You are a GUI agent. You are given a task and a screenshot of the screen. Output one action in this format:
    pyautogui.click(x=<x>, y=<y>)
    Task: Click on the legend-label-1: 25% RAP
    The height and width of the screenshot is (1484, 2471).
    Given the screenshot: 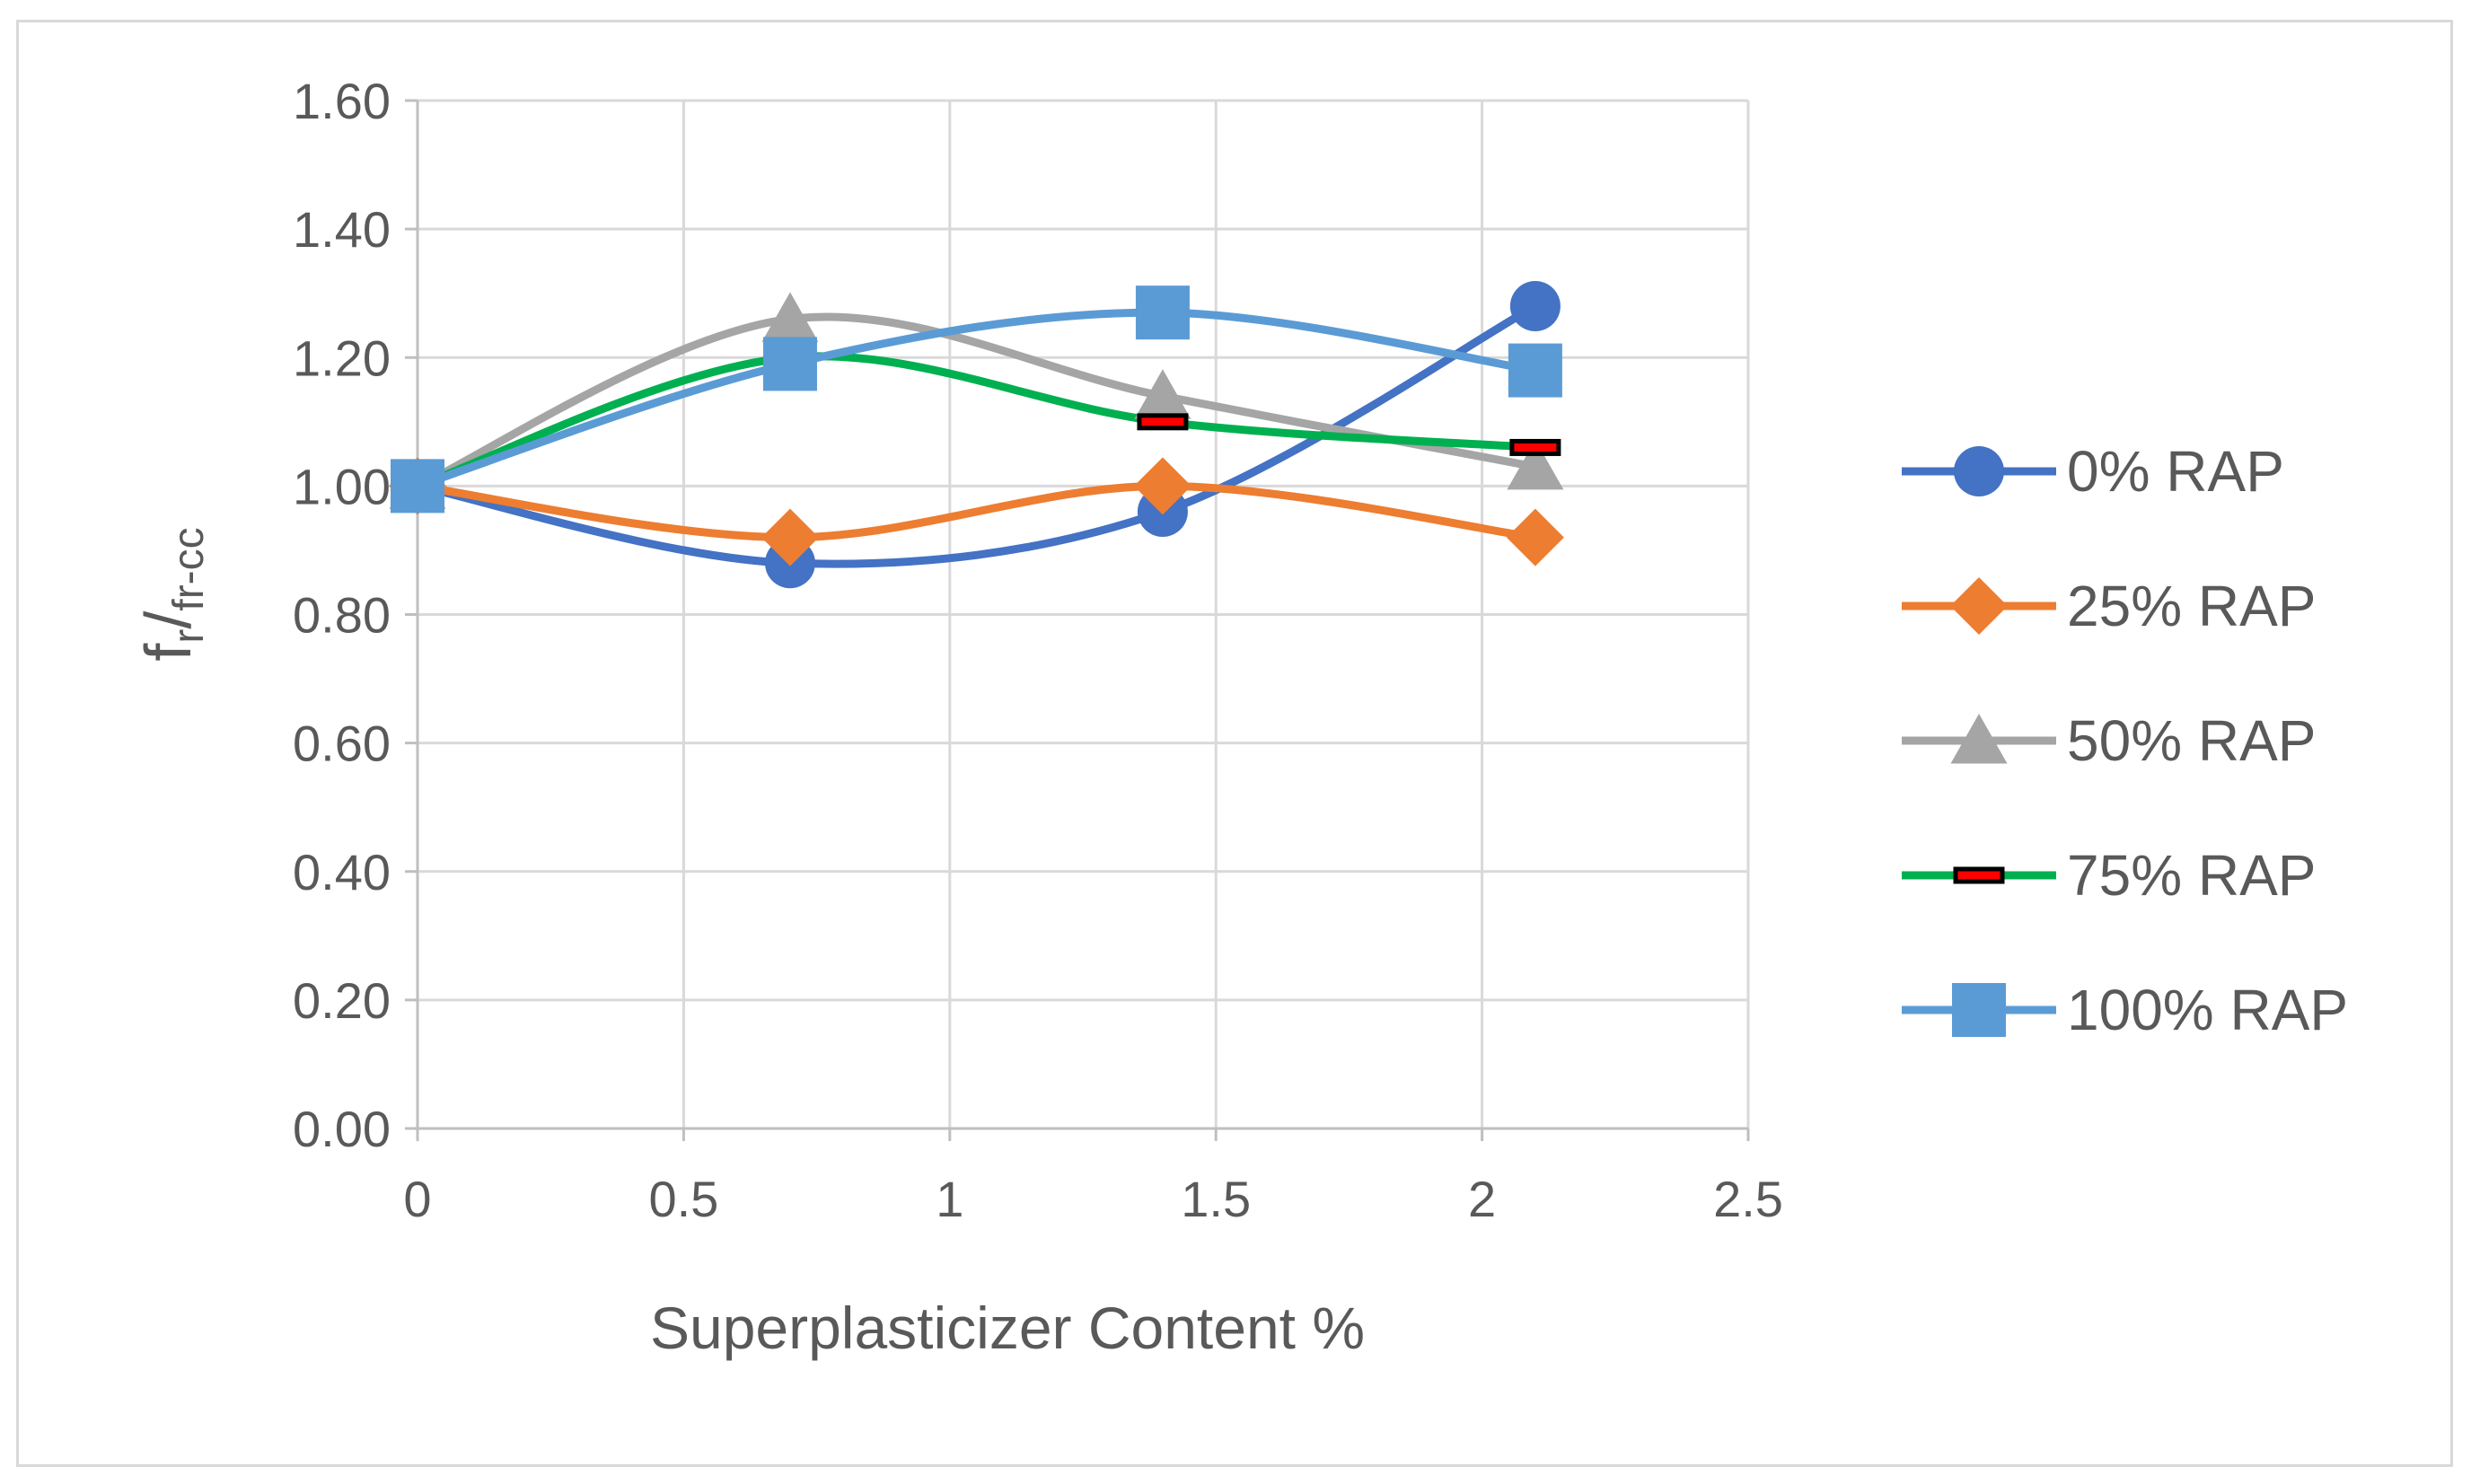 What is the action you would take?
    pyautogui.click(x=2191, y=606)
    